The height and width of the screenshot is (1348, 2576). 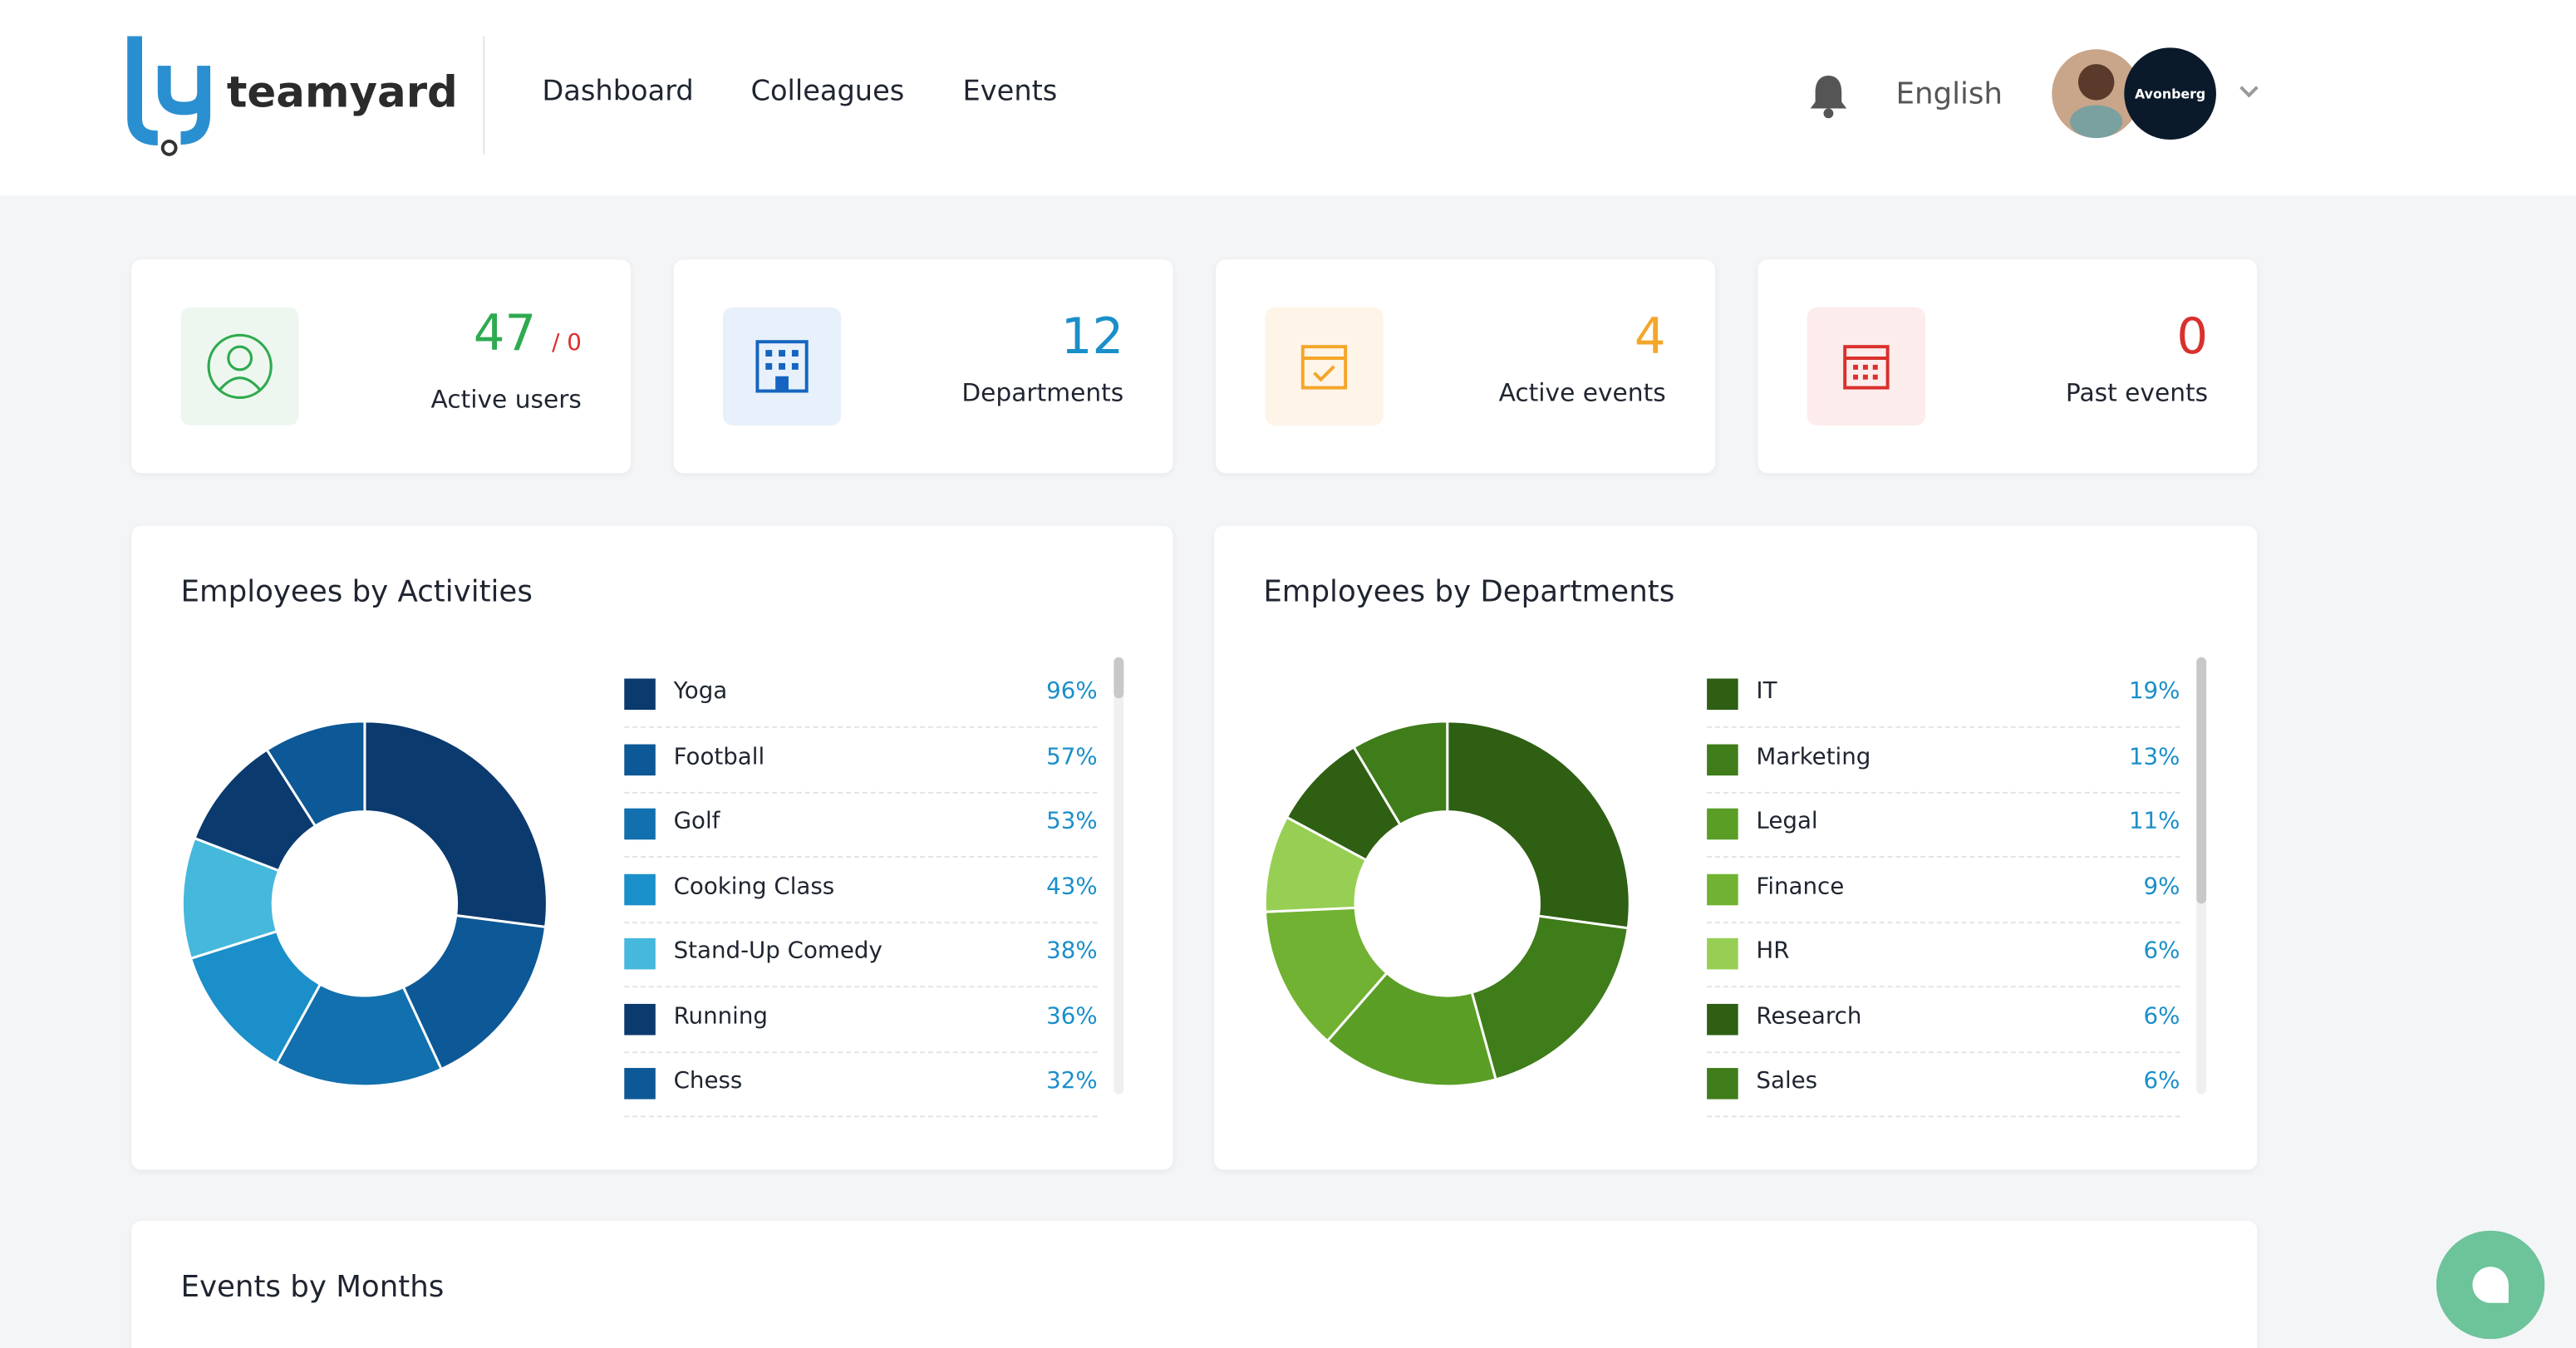 I want to click on legend-value: 57%, so click(x=1072, y=756).